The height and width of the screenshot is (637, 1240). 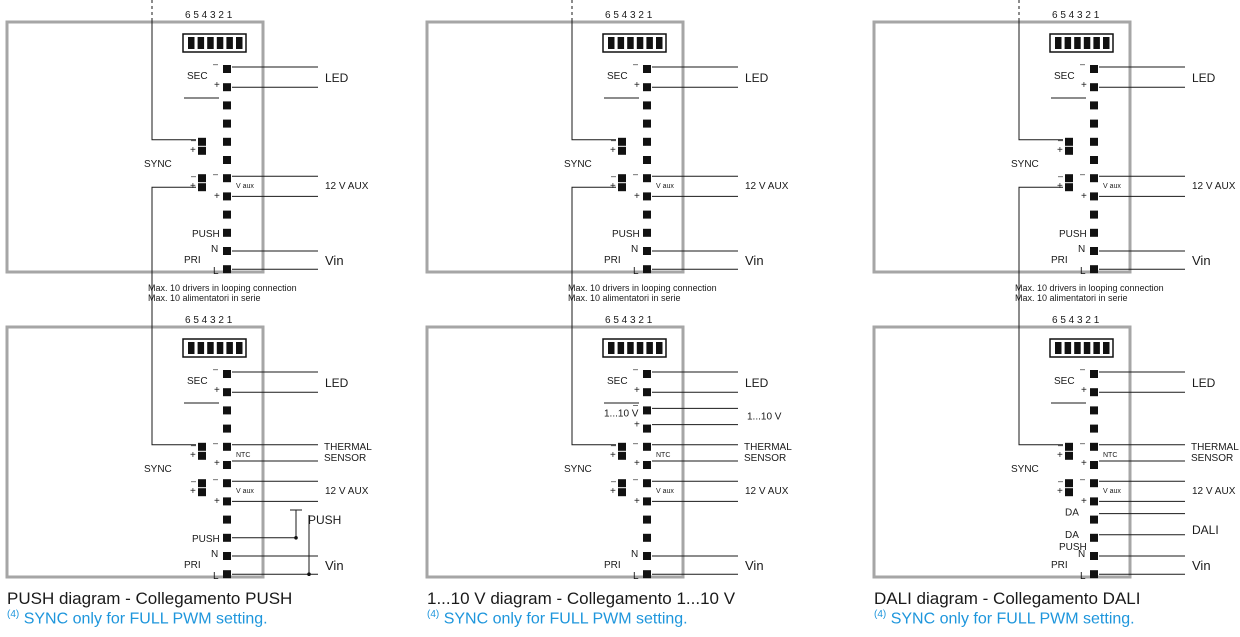 What do you see at coordinates (214, 554) in the screenshot?
I see `label-n: N` at bounding box center [214, 554].